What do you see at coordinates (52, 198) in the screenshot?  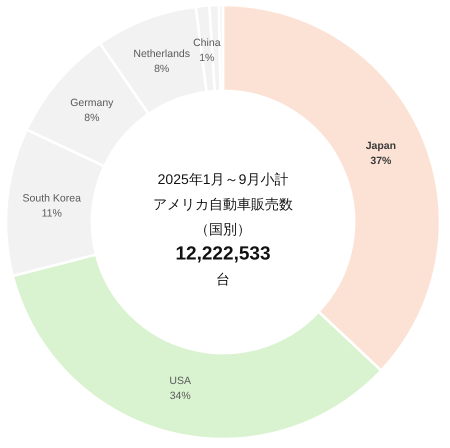 I see `slice-label: South Korea` at bounding box center [52, 198].